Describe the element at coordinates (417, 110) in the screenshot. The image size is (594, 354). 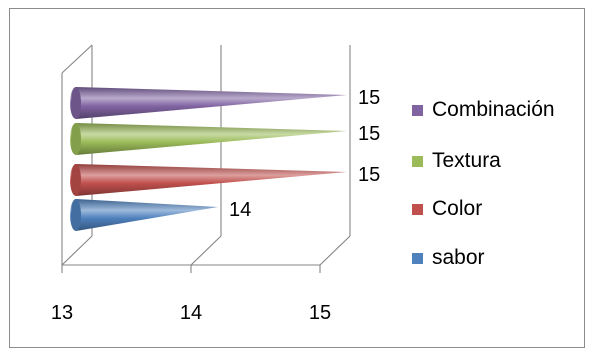
I see `legend-swatch-combinacion` at that location.